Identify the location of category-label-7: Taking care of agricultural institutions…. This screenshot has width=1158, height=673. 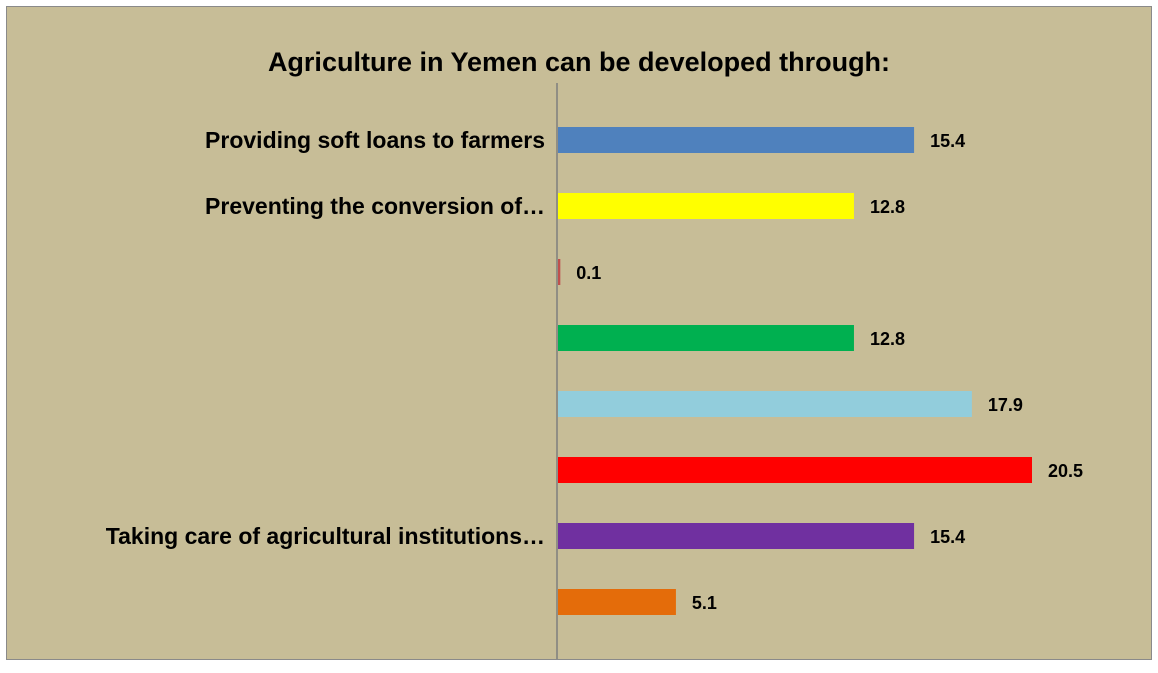
(325, 536).